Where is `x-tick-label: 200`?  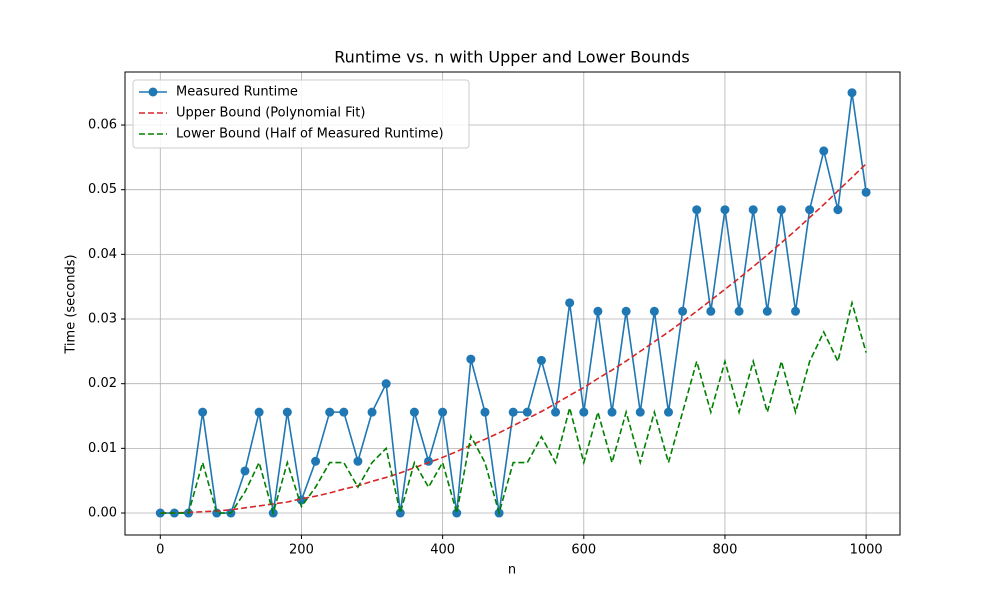
x-tick-label: 200 is located at coordinates (301, 550).